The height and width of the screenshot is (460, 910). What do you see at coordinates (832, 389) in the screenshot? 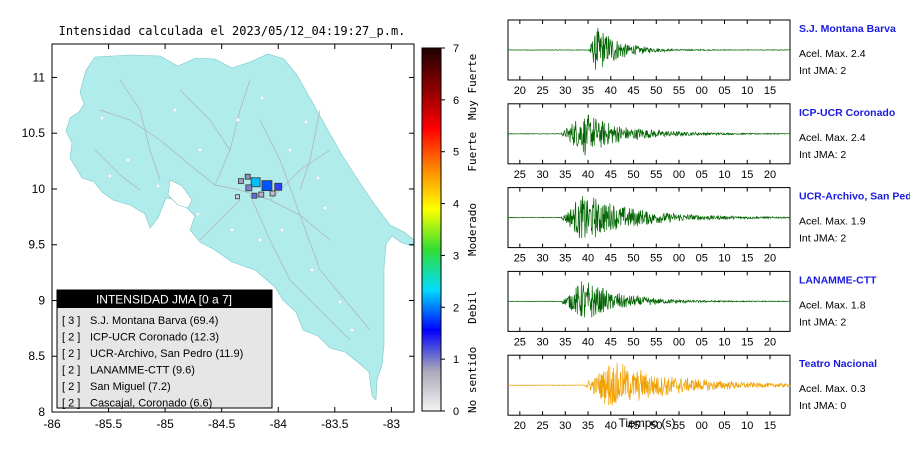
I see `trace-acel-max: Acel. Max. 0.3` at bounding box center [832, 389].